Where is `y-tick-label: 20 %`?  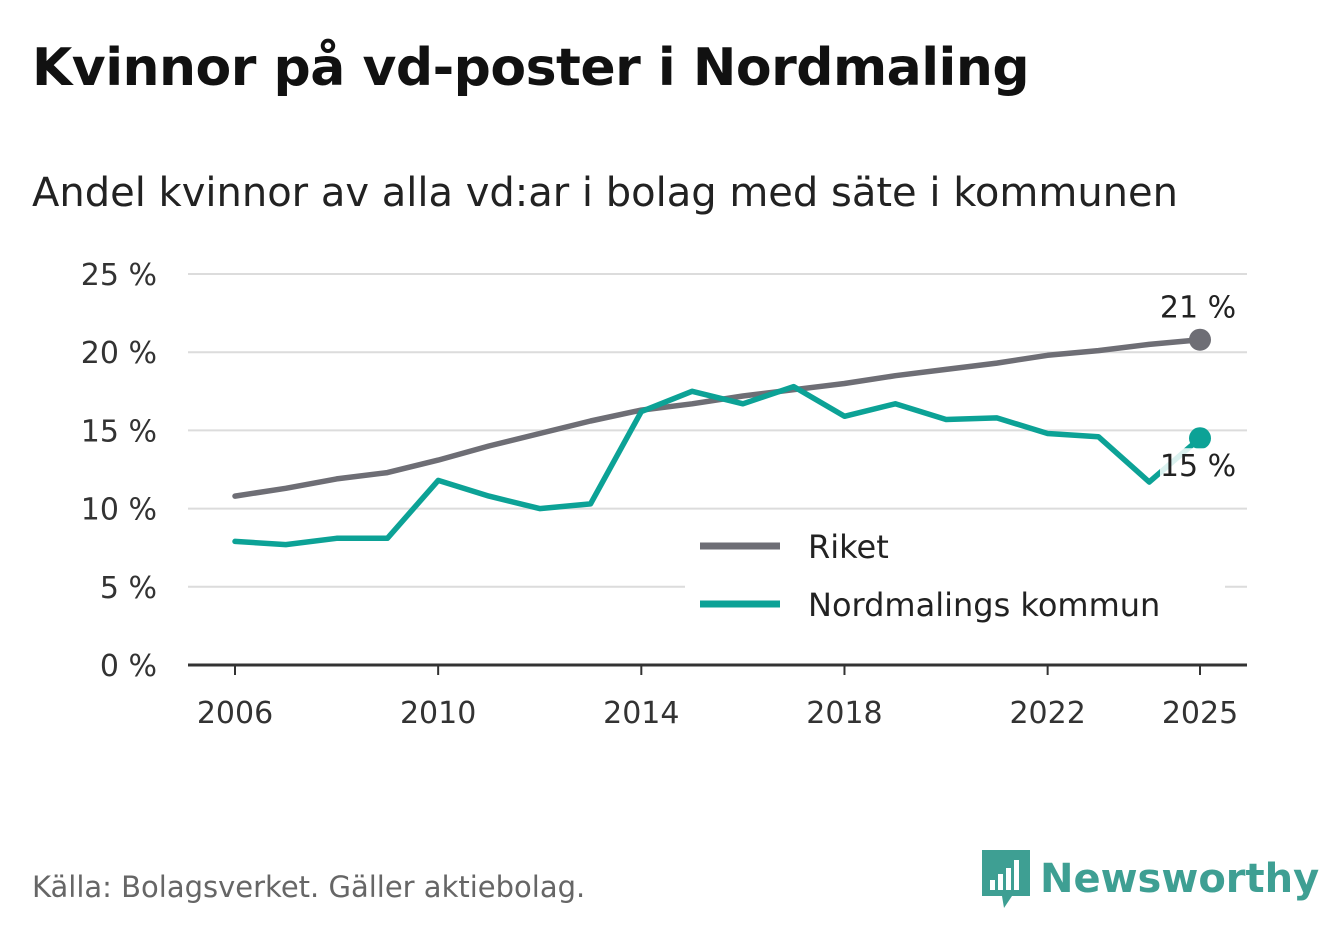 y-tick-label: 20 % is located at coordinates (119, 353).